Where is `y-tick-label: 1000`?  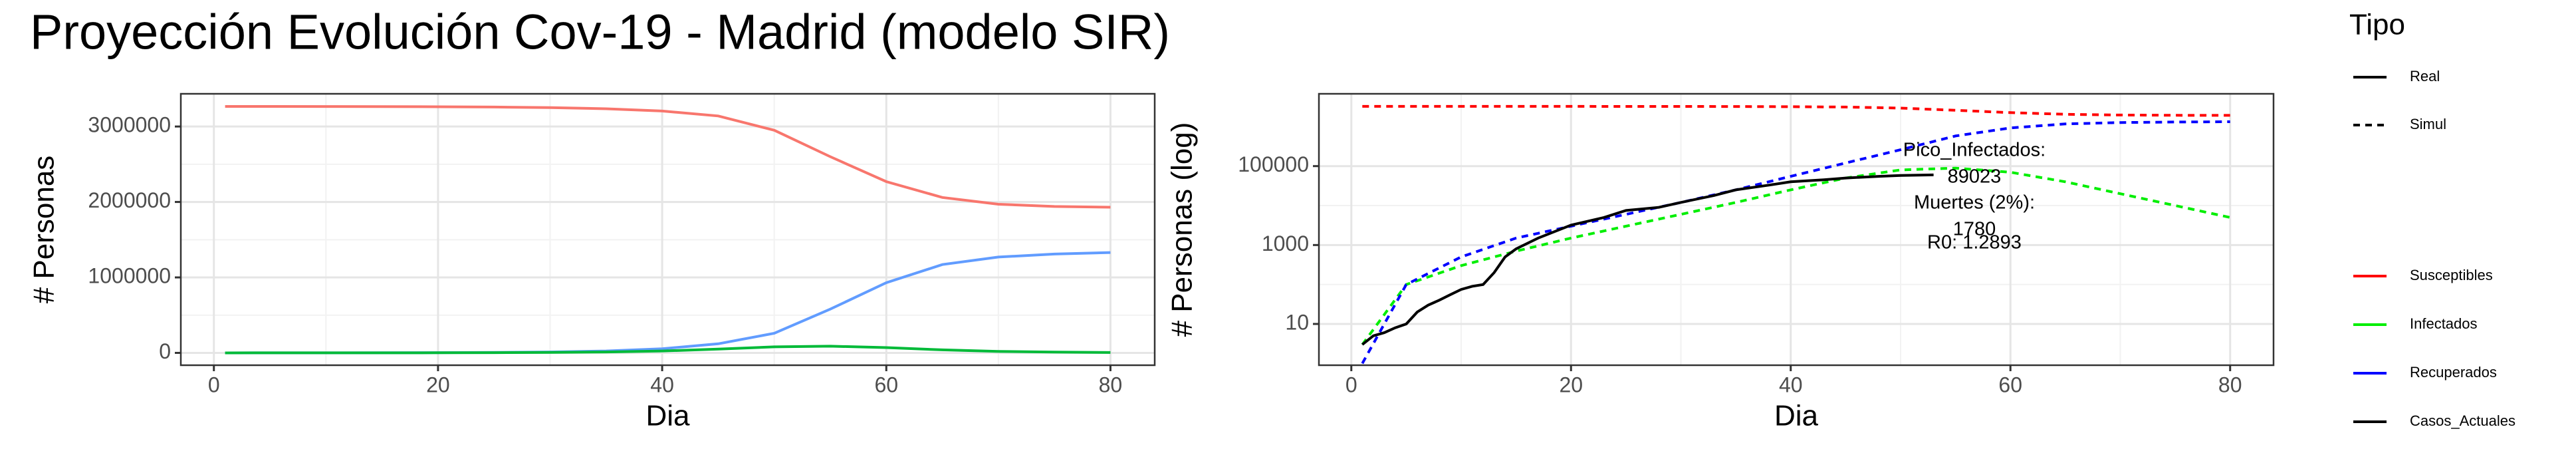
y-tick-label: 1000 is located at coordinates (1285, 243).